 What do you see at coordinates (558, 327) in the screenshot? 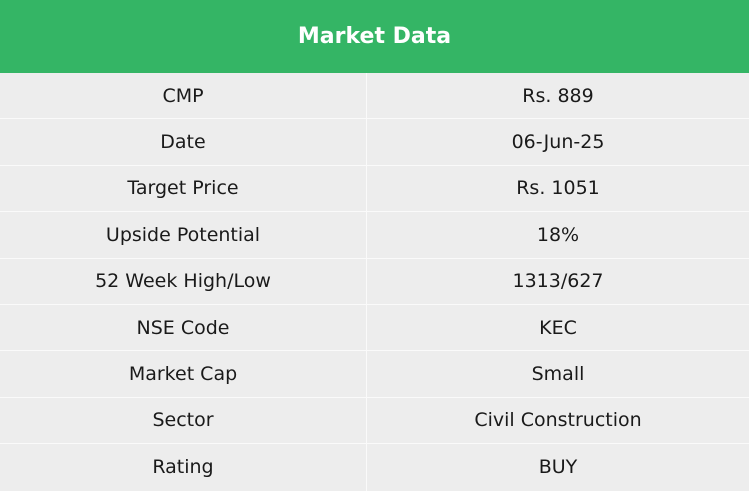
I see `row-value-nse-code: KEC` at bounding box center [558, 327].